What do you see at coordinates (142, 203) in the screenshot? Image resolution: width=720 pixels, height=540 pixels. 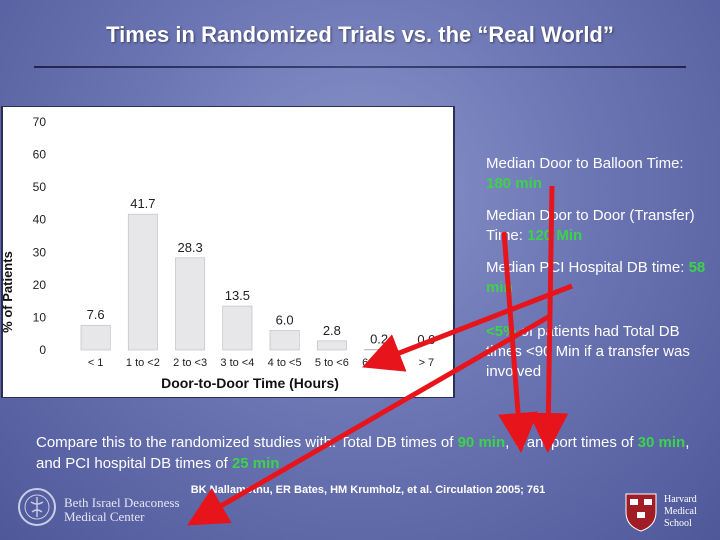 I see `bar-value-label: 41.7` at bounding box center [142, 203].